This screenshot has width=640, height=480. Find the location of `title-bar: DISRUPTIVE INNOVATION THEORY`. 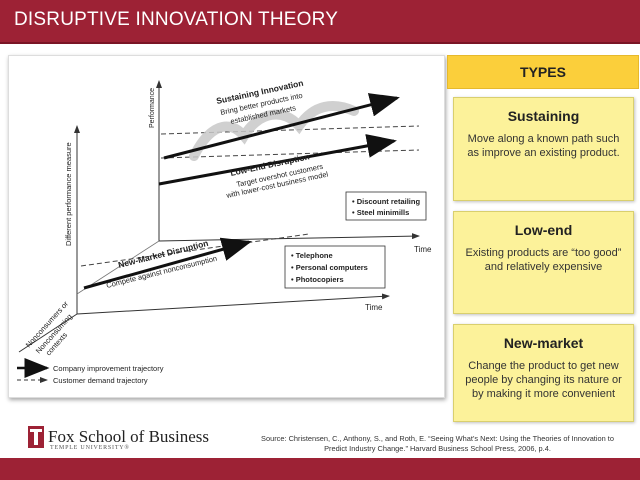

title-bar: DISRUPTIVE INNOVATION THEORY is located at coordinates (320, 22).